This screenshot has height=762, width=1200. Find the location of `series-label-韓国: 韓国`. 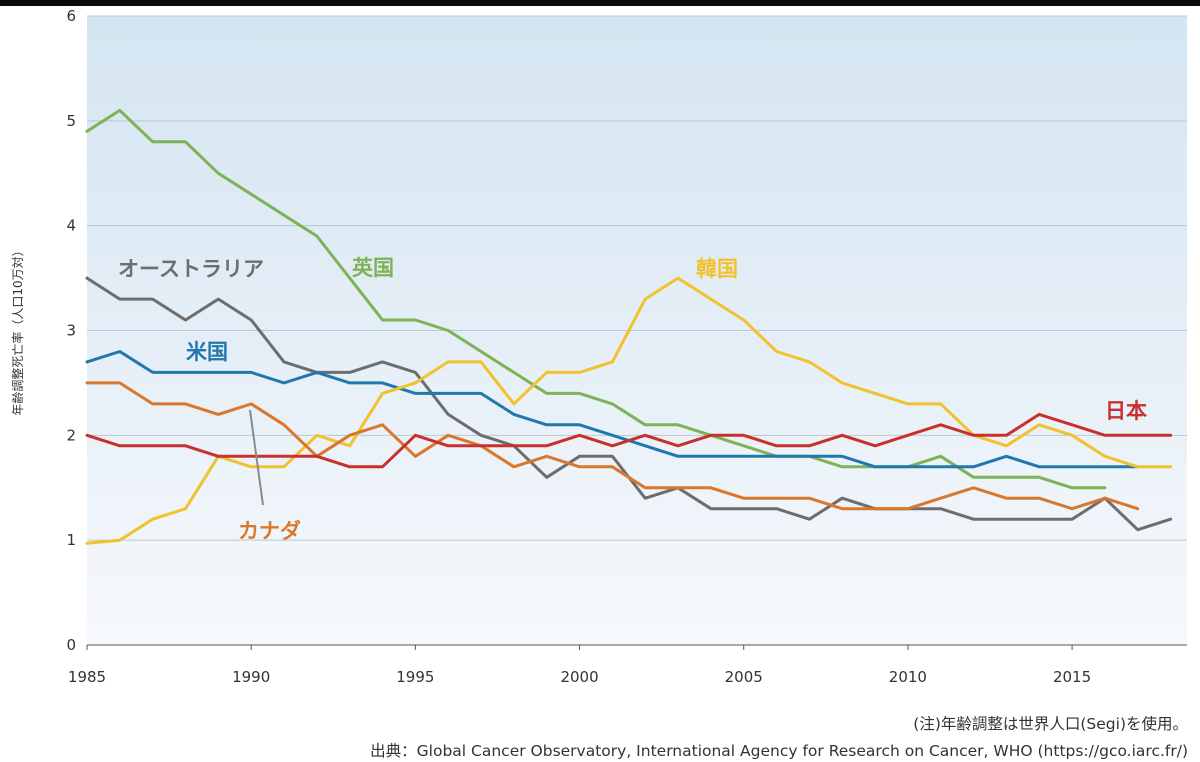

series-label-韓国: 韓国 is located at coordinates (717, 269).